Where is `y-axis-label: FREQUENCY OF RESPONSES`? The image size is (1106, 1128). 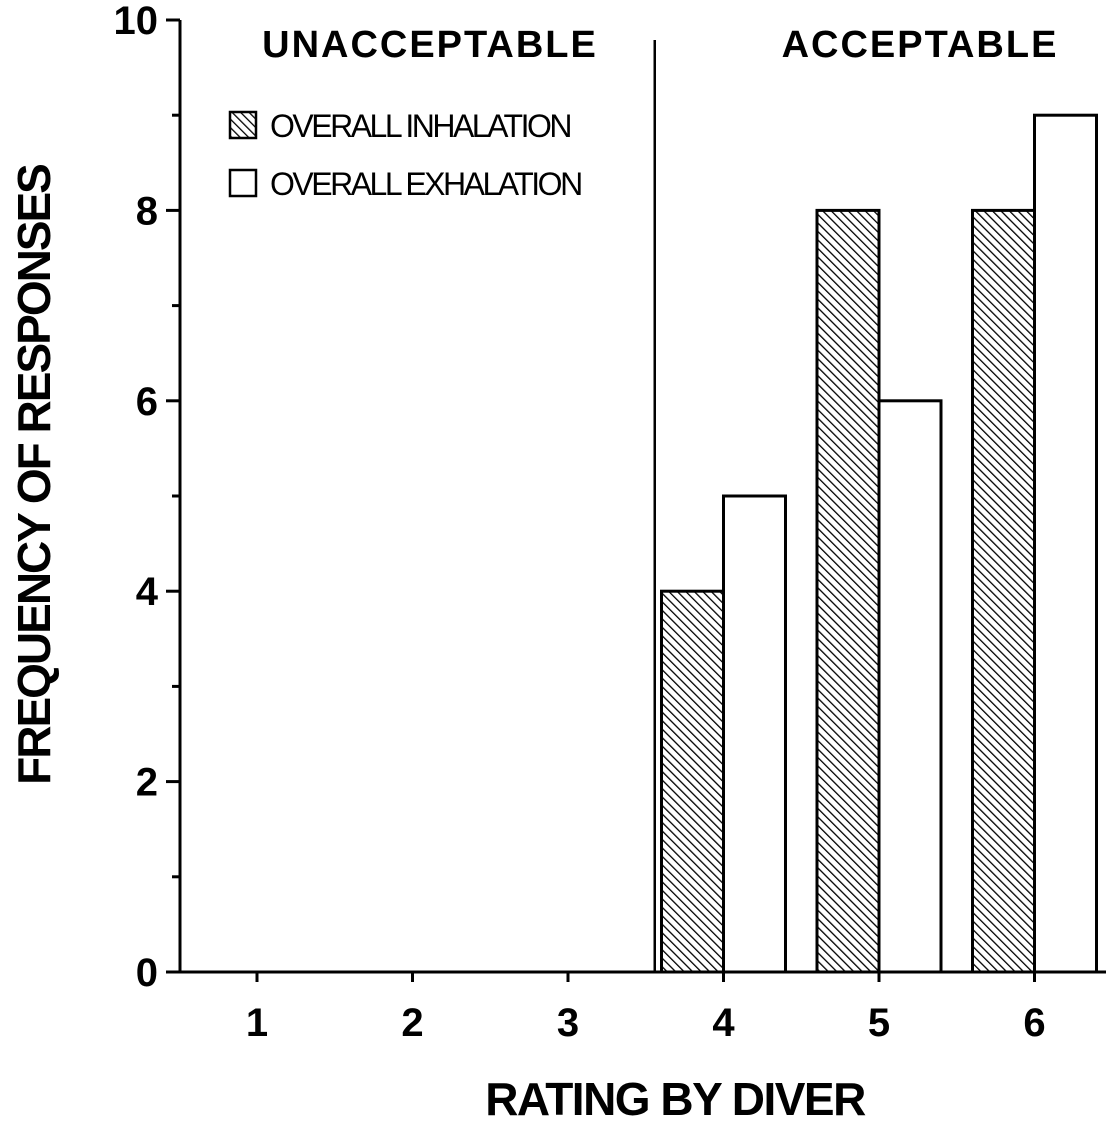
y-axis-label: FREQUENCY OF RESPONSES is located at coordinates (34, 475).